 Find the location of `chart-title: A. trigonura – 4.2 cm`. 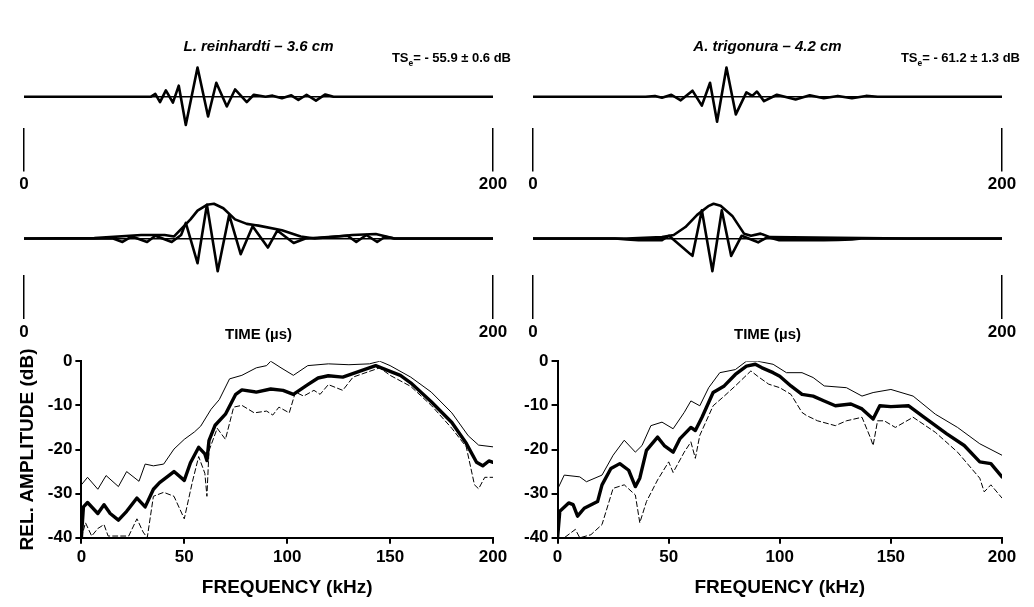

chart-title: A. trigonura – 4.2 cm is located at coordinates (767, 46).